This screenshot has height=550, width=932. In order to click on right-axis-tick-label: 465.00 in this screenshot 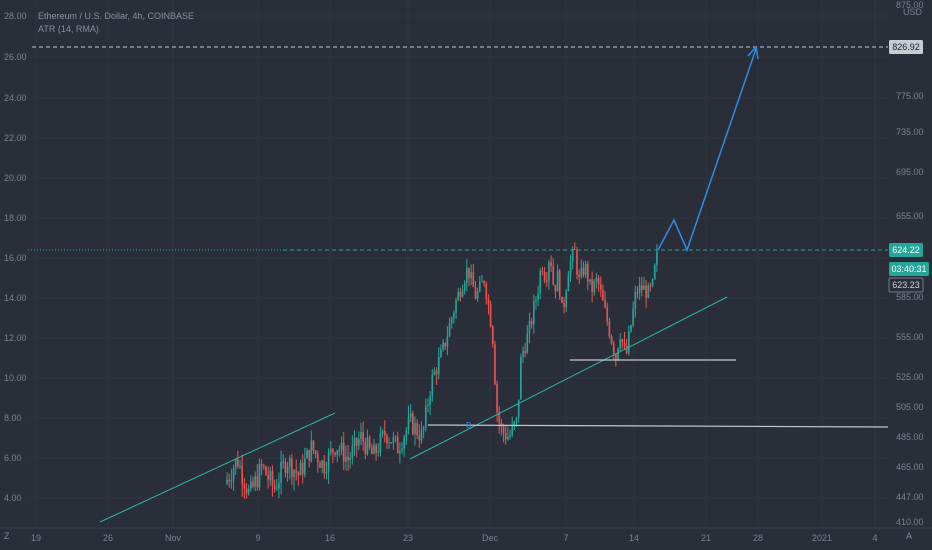, I will do `click(910, 467)`.